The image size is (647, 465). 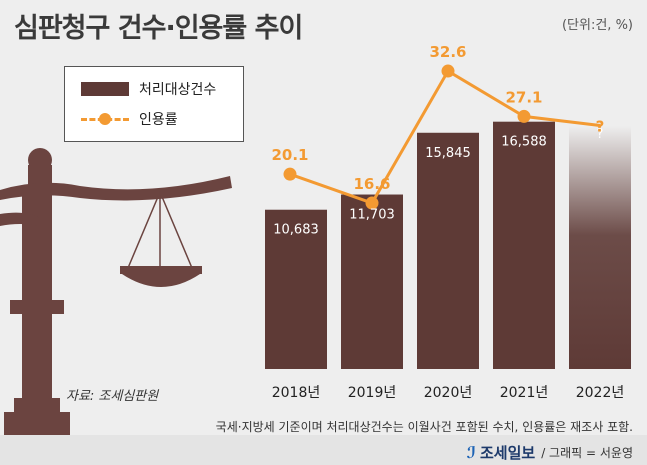 I want to click on category-label: 2022년, so click(x=600, y=393).